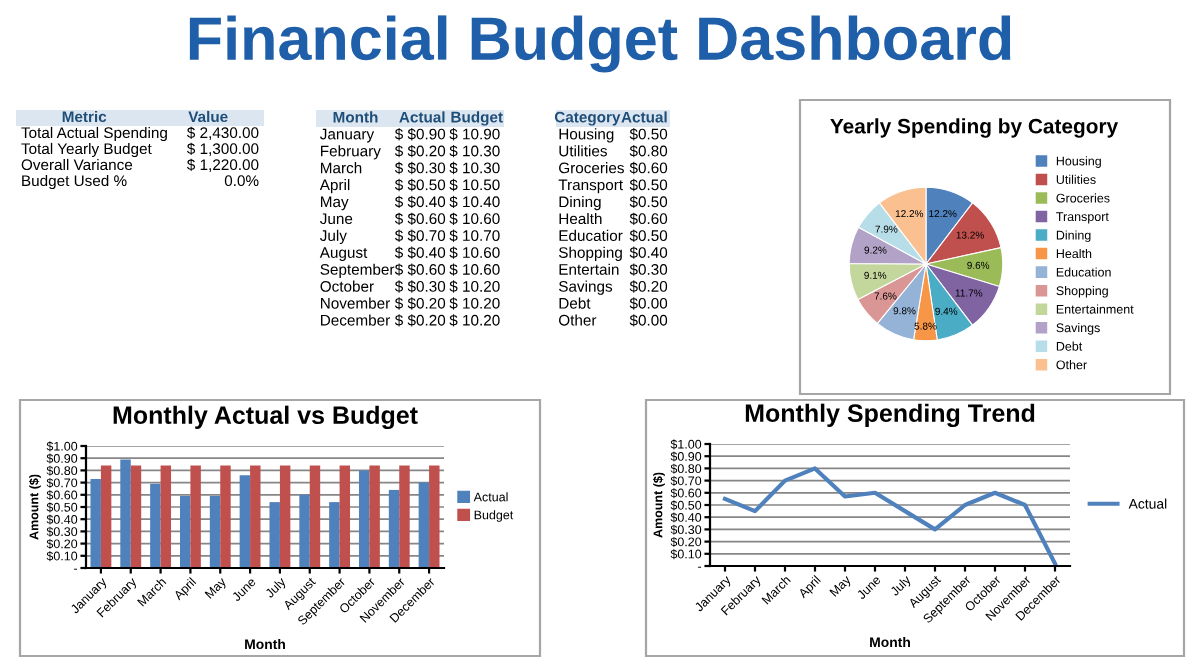 This screenshot has width=1200, height=670. What do you see at coordinates (974, 128) in the screenshot?
I see `text: Yearly Spending by Category` at bounding box center [974, 128].